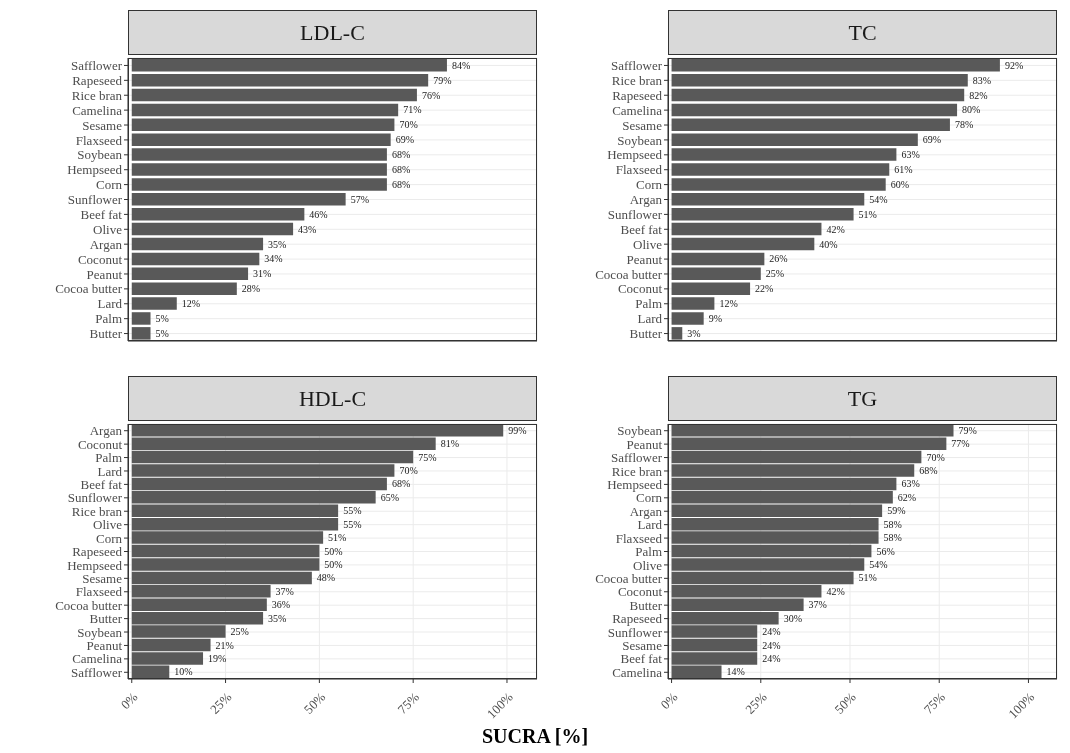 This screenshot has height=753, width=1070. I want to click on data-label: 21%, so click(224, 645).